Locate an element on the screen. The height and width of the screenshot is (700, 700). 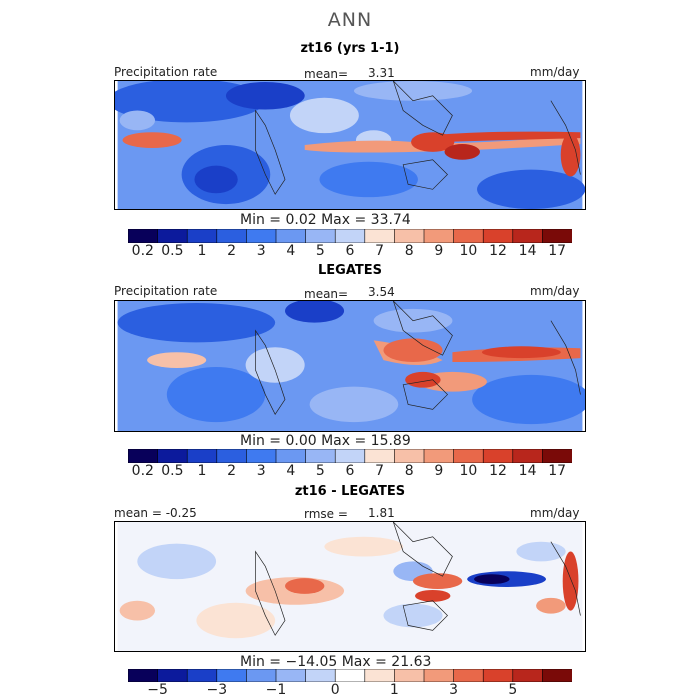
colorbar-tick-label: −5 is located at coordinates (157, 690).